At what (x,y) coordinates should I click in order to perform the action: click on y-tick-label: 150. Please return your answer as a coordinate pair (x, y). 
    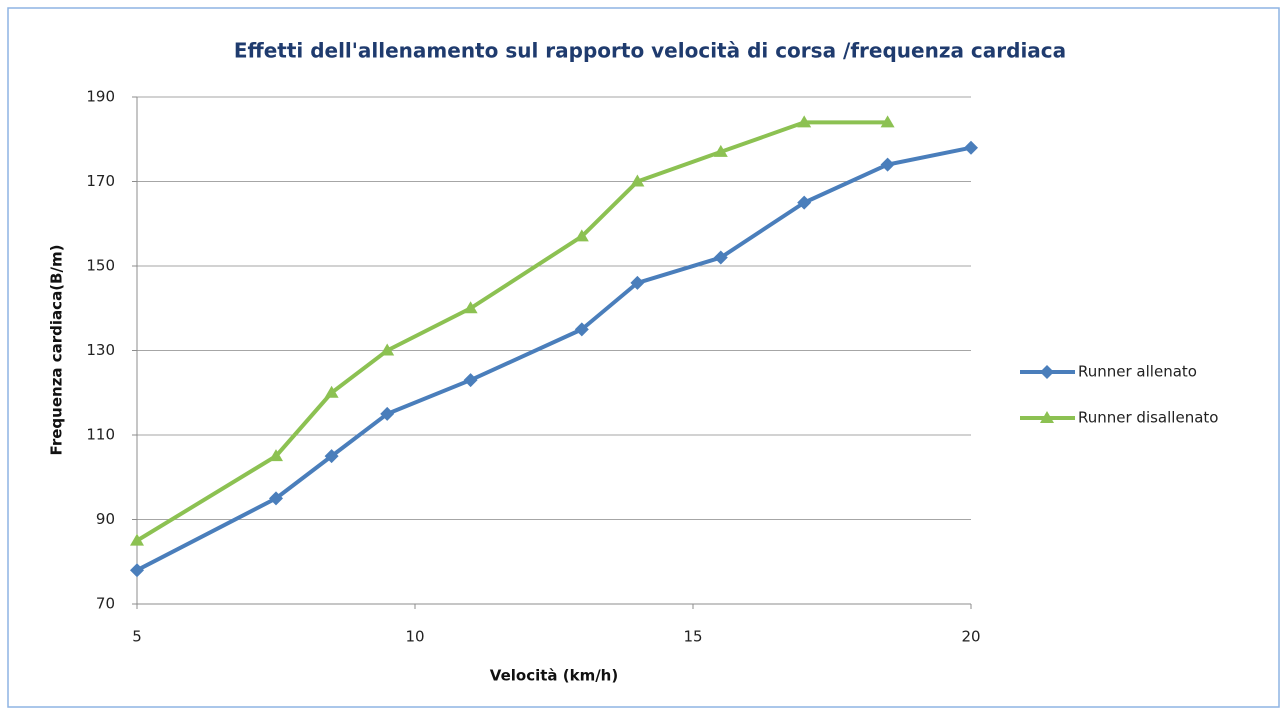
    Looking at the image, I should click on (100, 266).